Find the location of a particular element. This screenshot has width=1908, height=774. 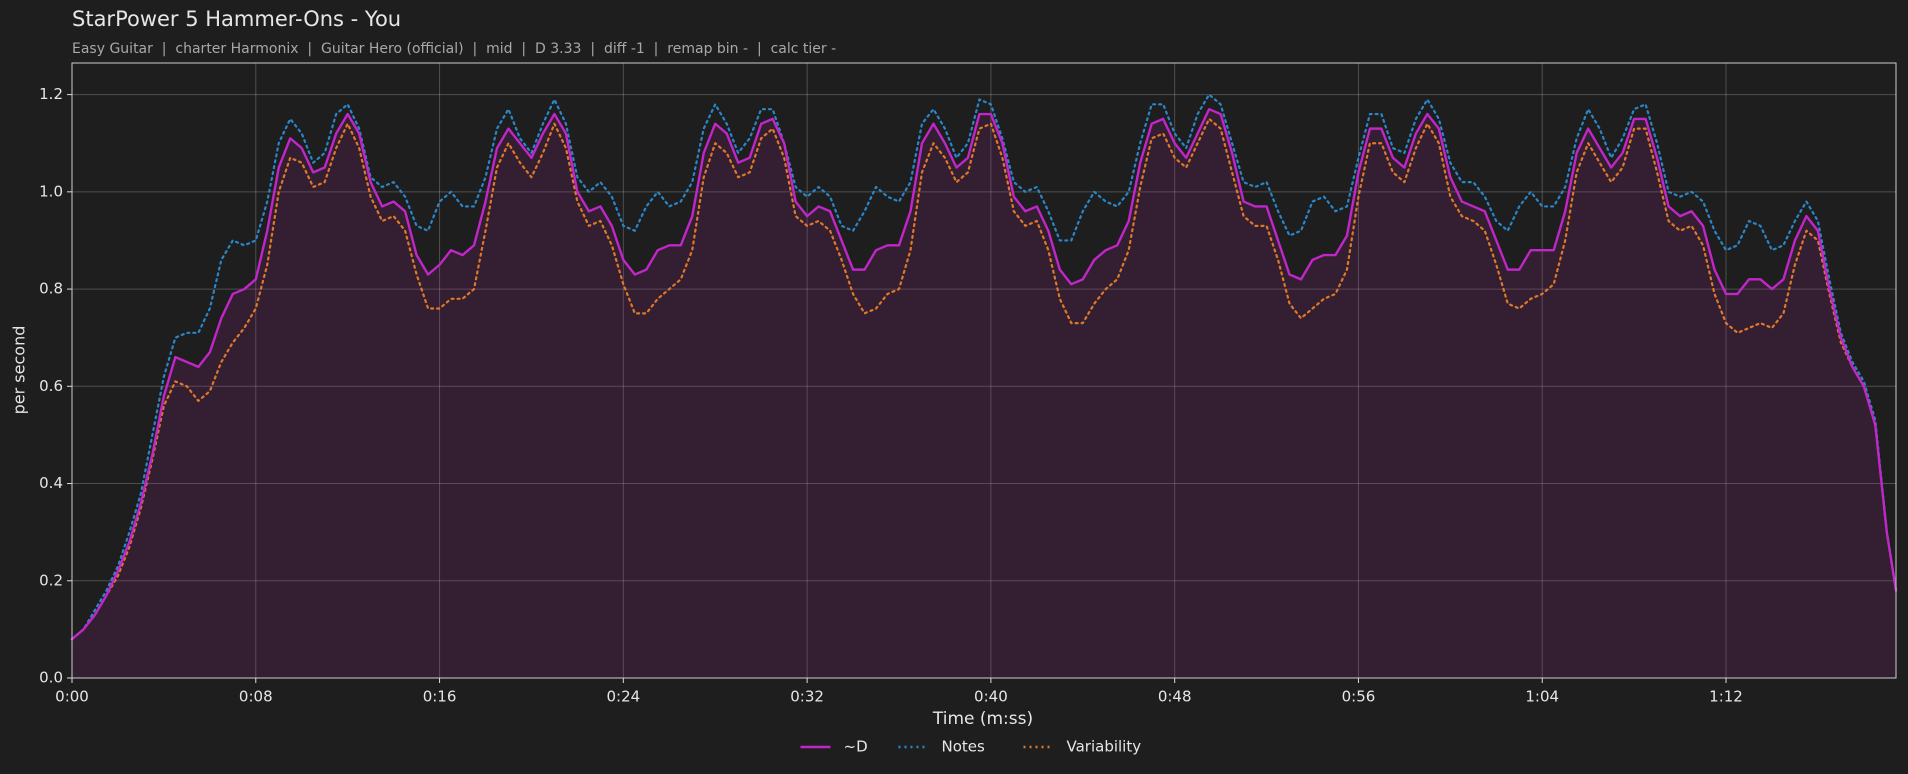

y-axis-label: per second is located at coordinates (19, 370).